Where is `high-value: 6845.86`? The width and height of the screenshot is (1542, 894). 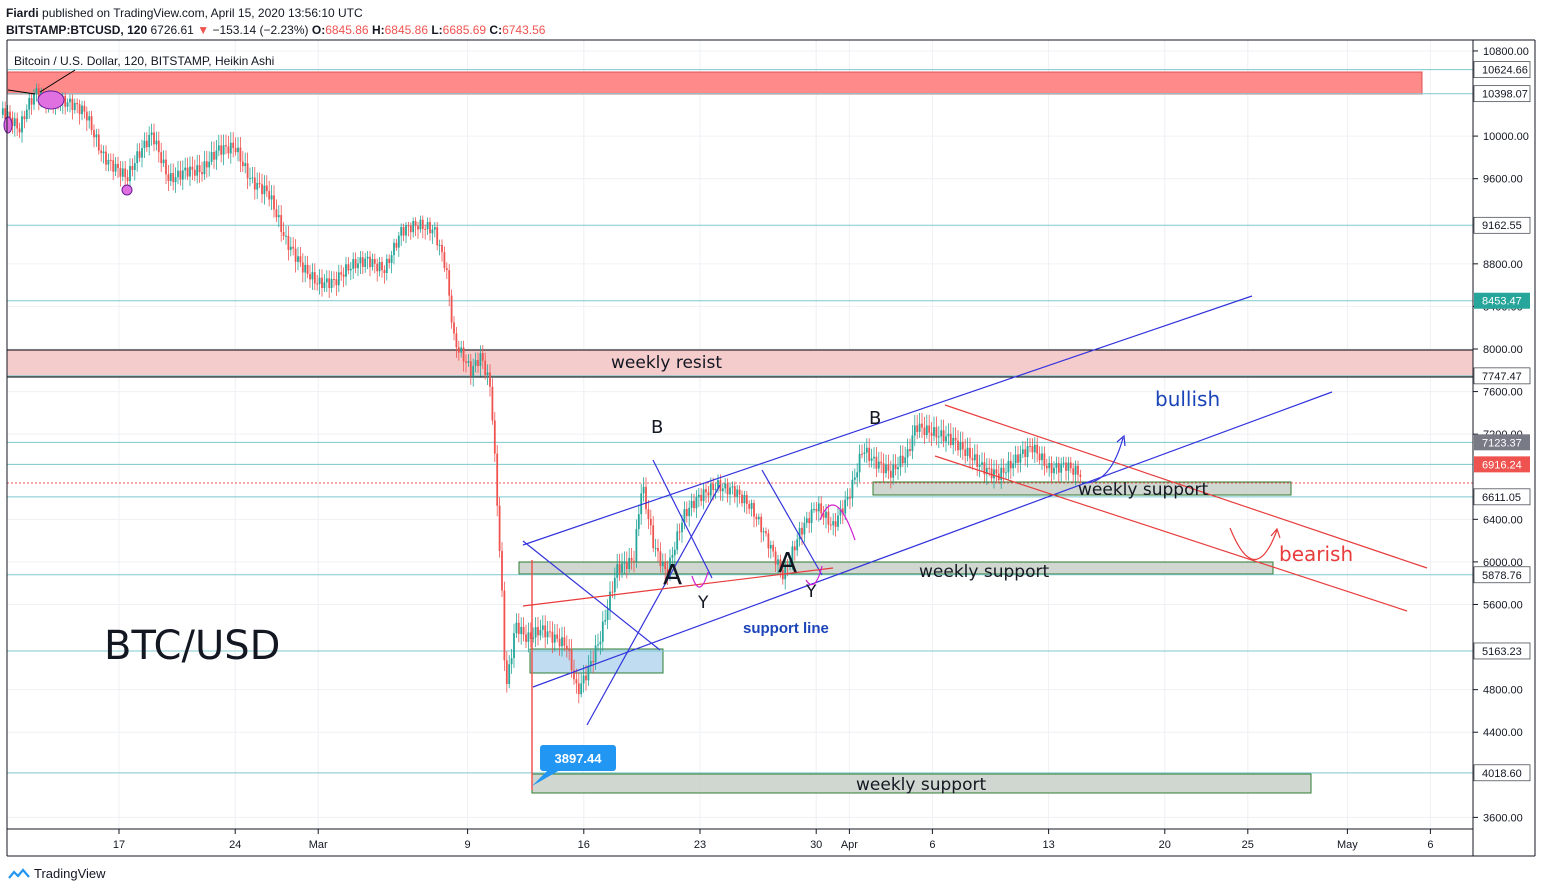
high-value: 6845.86 is located at coordinates (406, 30).